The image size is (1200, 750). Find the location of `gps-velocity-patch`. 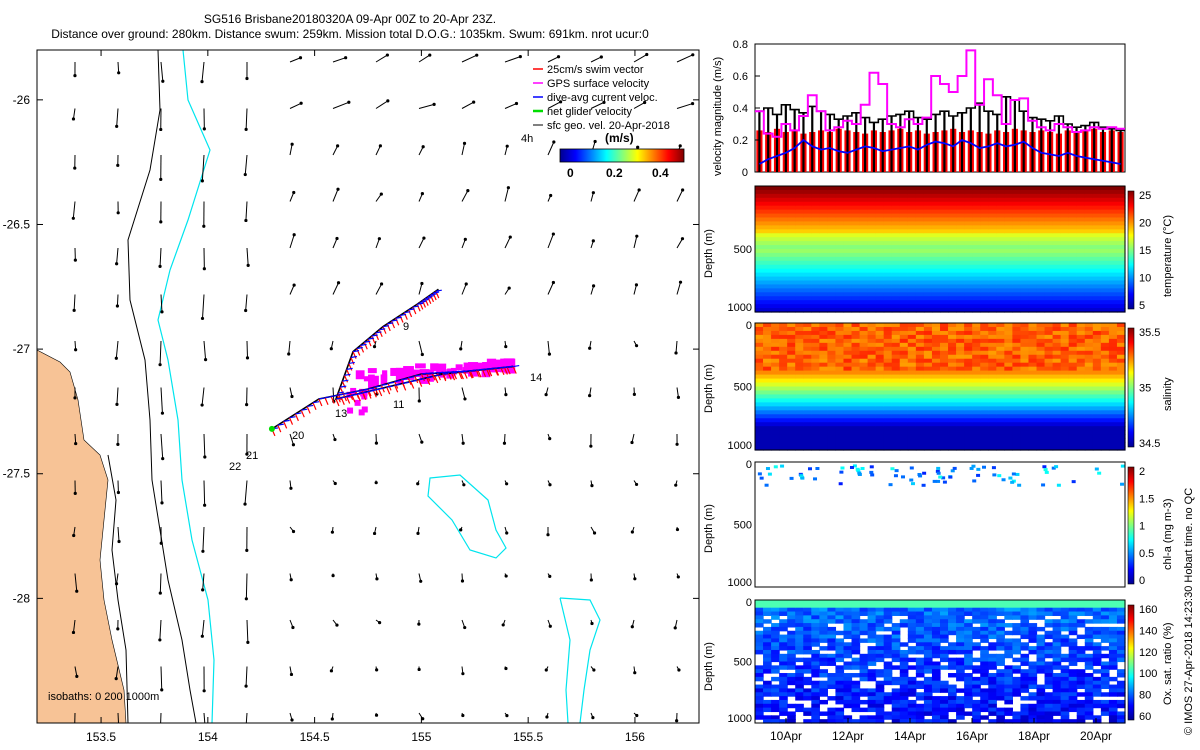

gps-velocity-patch is located at coordinates (360, 375).